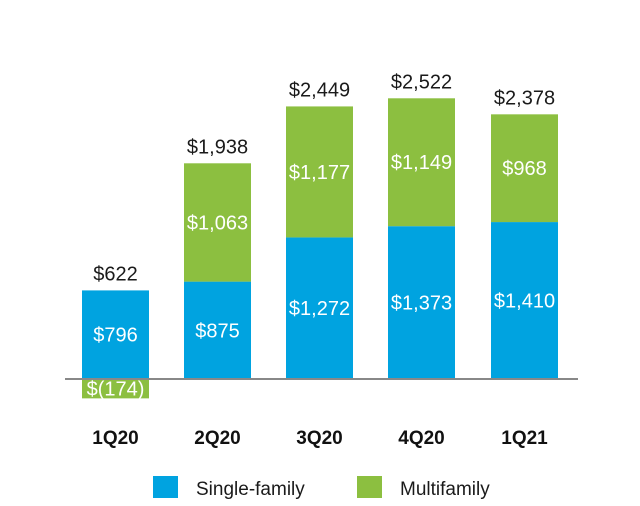 The image size is (640, 506). I want to click on legend-swatch-multifamily, so click(369, 487).